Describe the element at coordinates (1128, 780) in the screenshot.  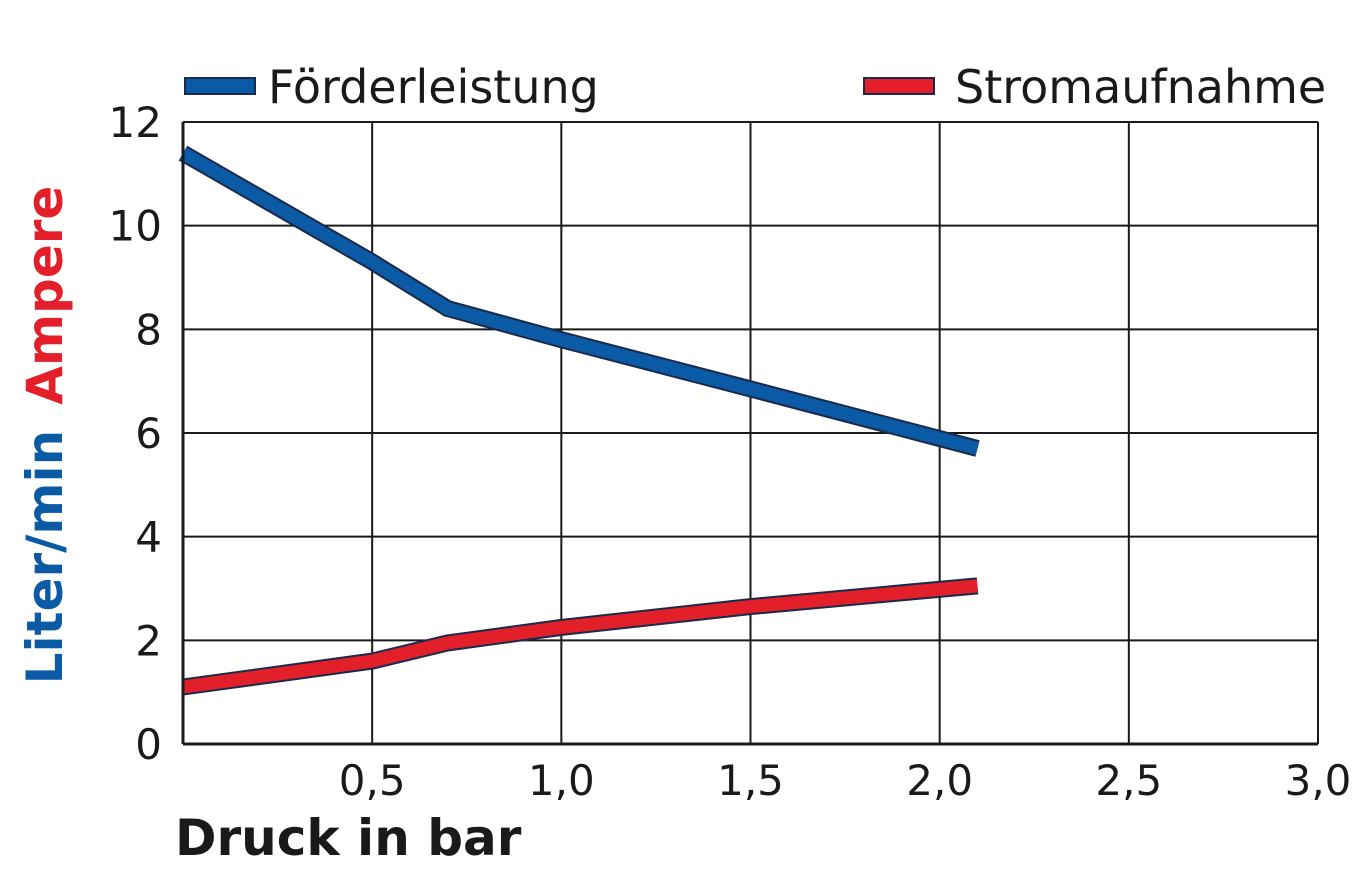
I see `x-tick-label: 2,5` at that location.